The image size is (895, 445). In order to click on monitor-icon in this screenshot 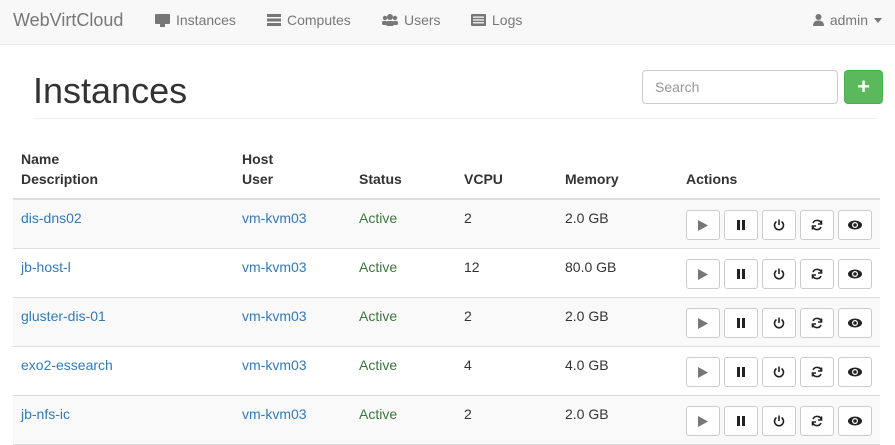, I will do `click(162, 20)`.